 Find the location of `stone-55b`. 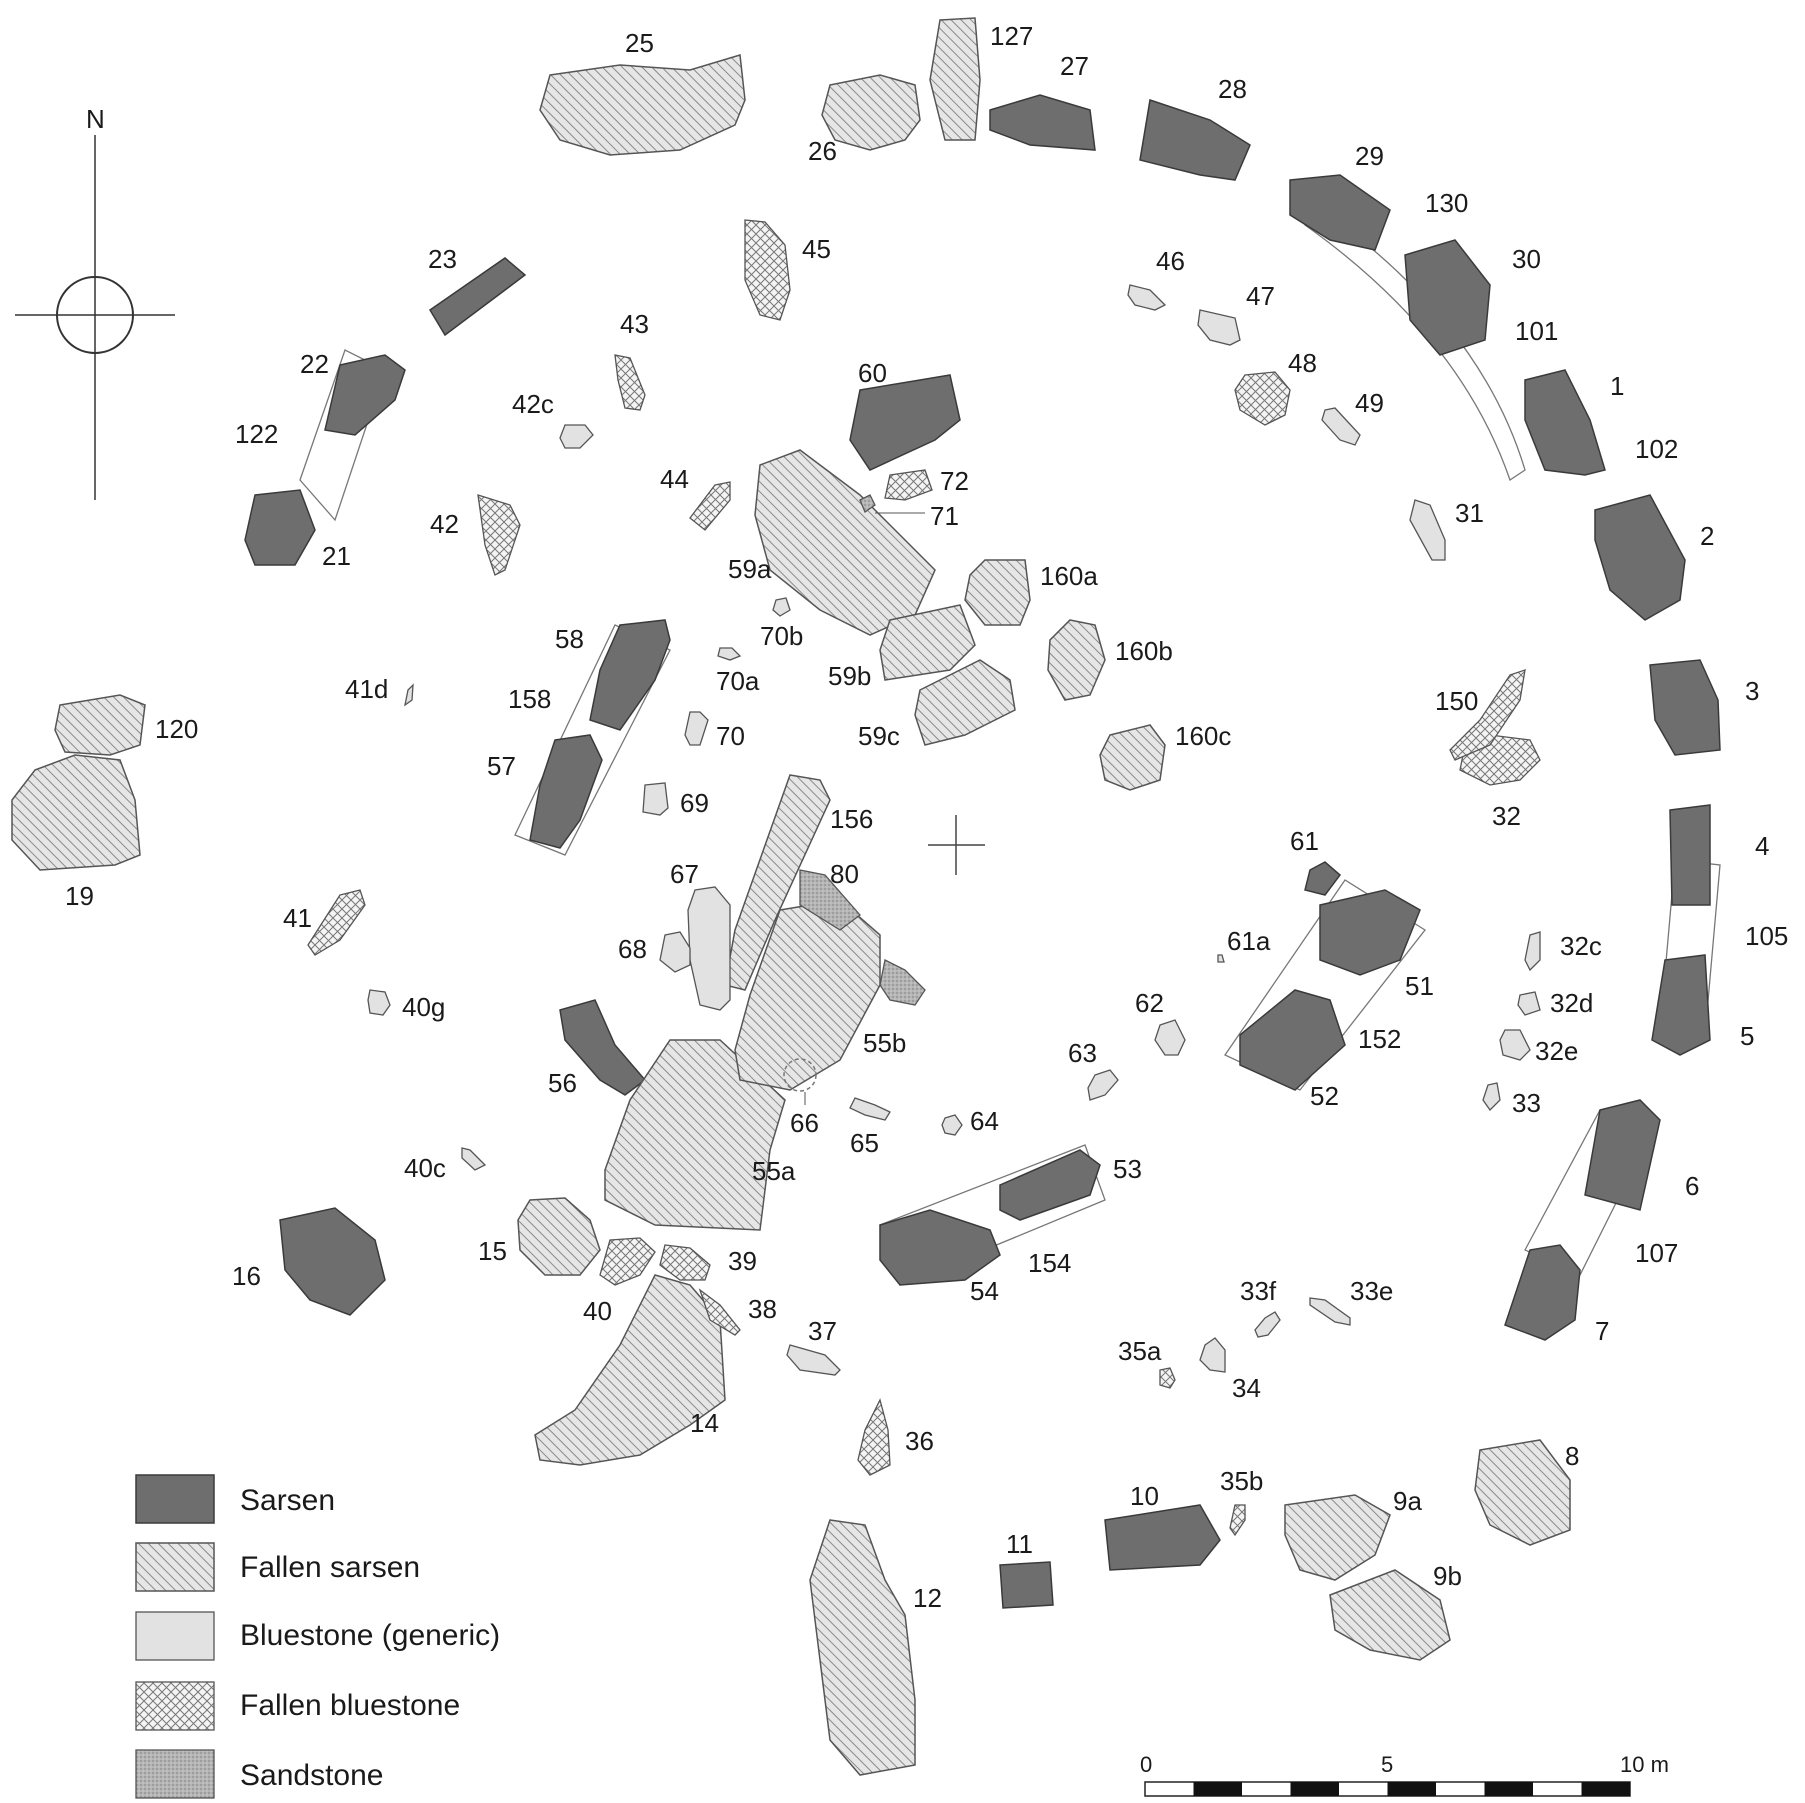

stone-55b is located at coordinates (807, 995).